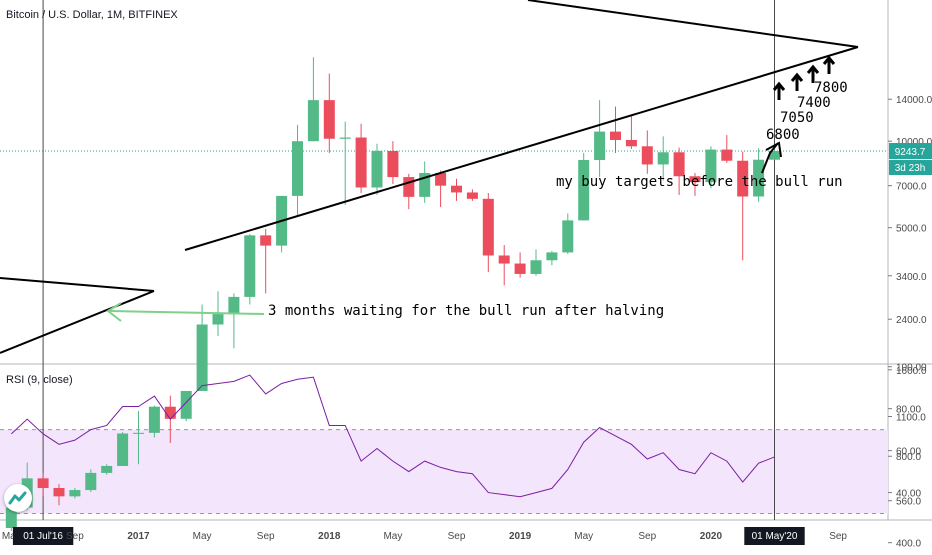  I want to click on rsi-band, so click(444, 471).